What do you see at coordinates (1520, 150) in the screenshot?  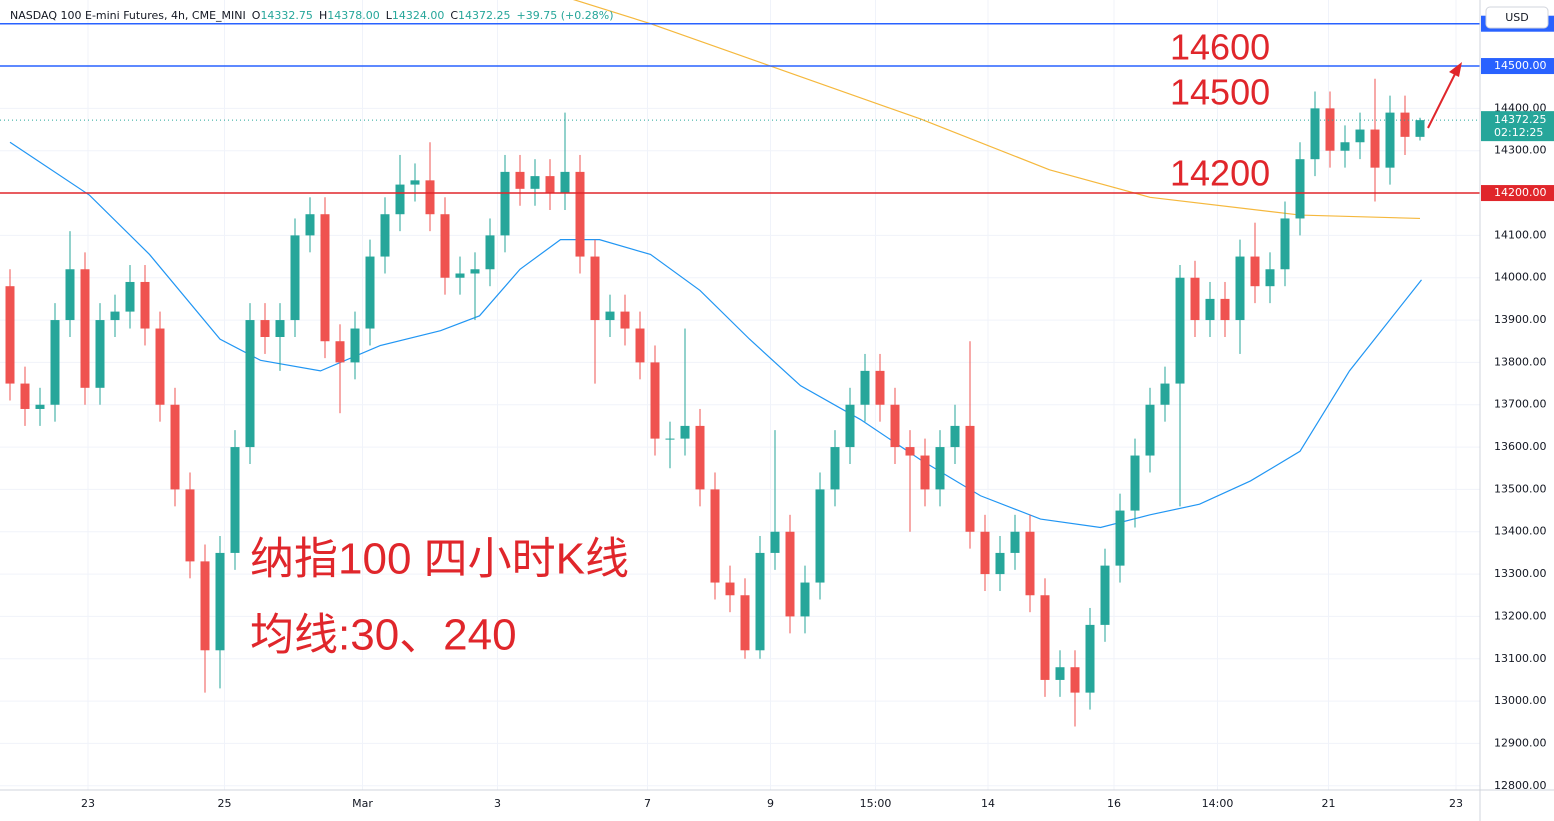 I see `y-tick-label: 14300.00` at bounding box center [1520, 150].